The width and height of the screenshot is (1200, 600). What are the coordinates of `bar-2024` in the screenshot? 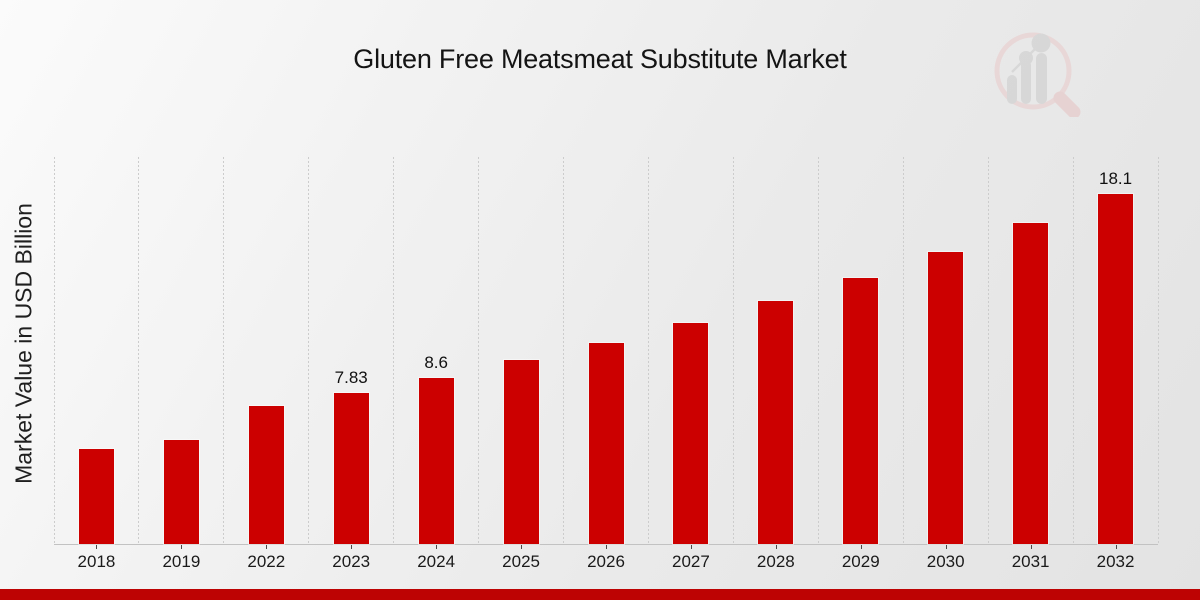 It's located at (436, 460).